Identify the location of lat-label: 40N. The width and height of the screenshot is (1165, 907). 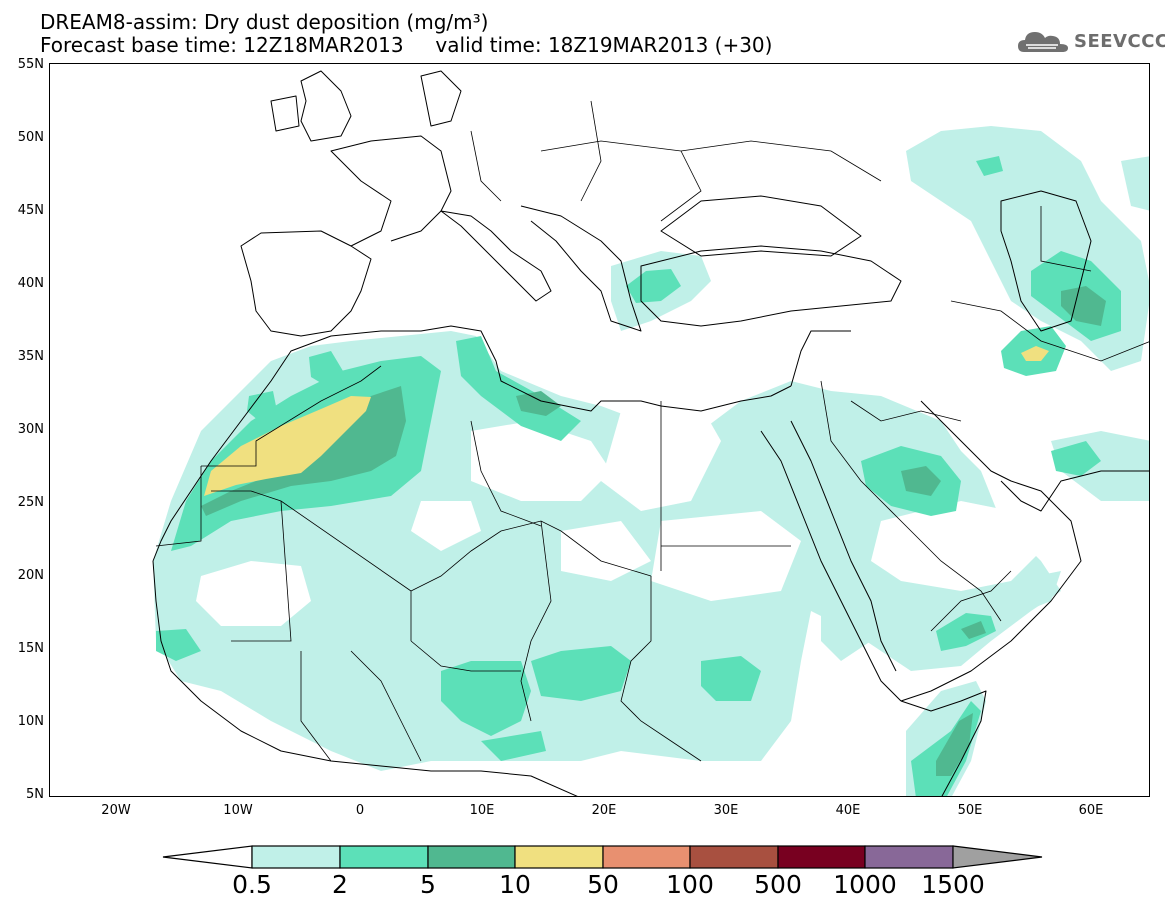
(30, 283).